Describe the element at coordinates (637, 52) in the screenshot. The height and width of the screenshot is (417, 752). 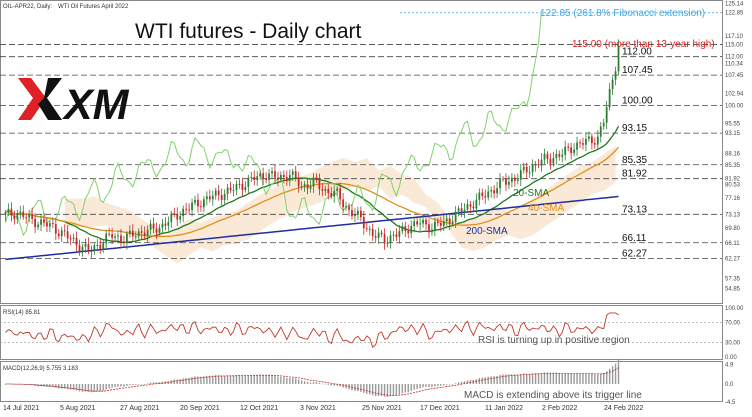
I see `level-label-112.00: 112.00` at that location.